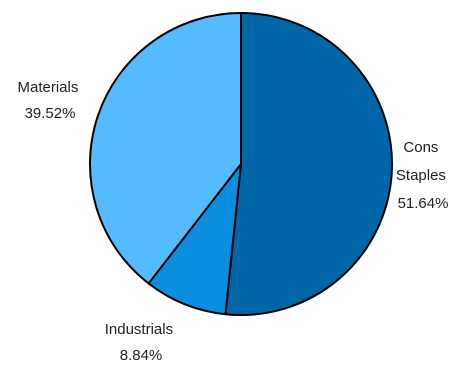 The image size is (461, 367). What do you see at coordinates (141, 342) in the screenshot?
I see `label-industrials: Industrials 8.84%` at bounding box center [141, 342].